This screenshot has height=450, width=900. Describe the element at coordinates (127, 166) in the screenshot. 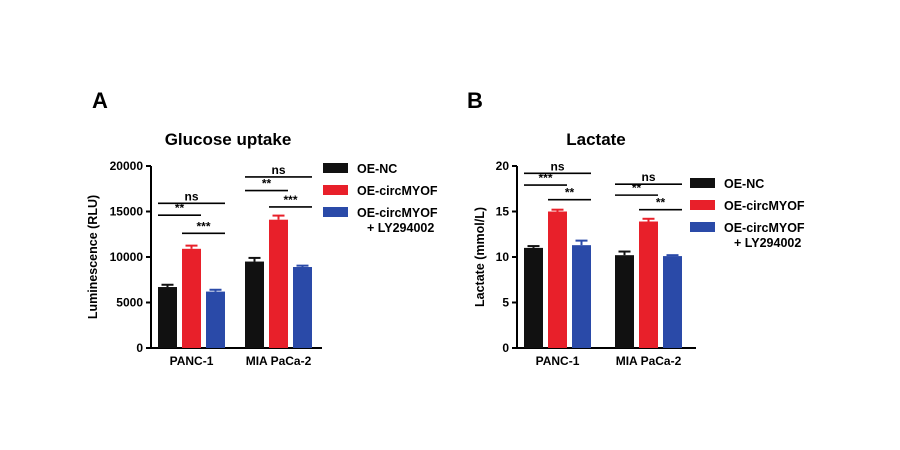

I see `y-tick-label: 20000` at that location.